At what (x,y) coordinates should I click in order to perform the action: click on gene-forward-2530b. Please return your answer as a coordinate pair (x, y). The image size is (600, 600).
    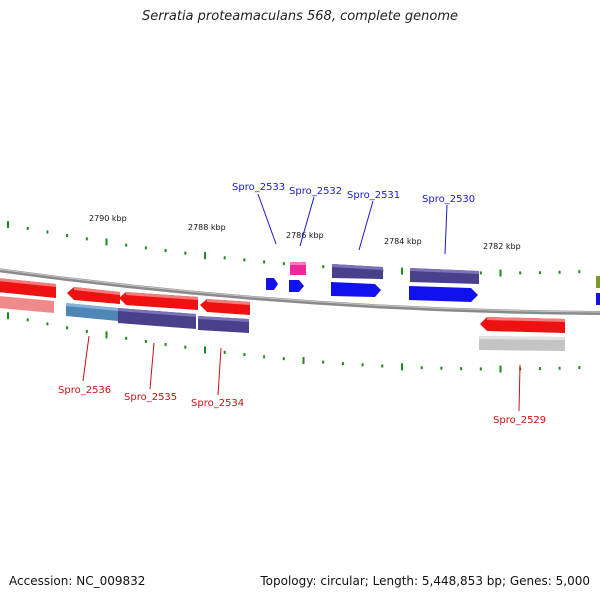
    Looking at the image, I should click on (443, 294).